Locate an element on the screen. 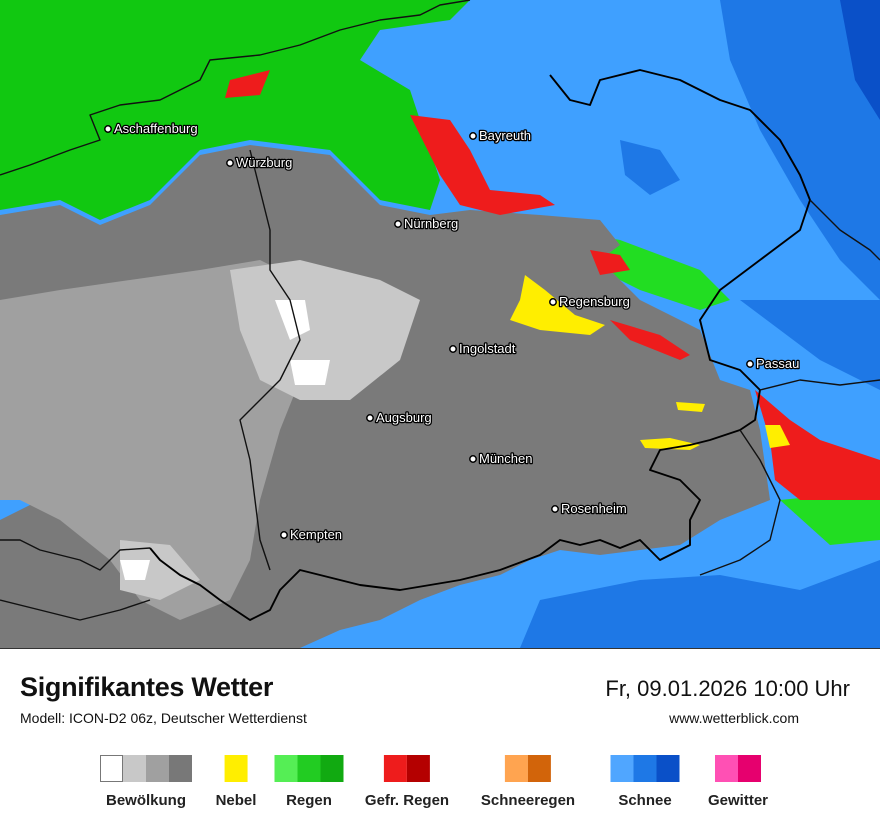 This screenshot has width=880, height=830. city-label: Würzburg is located at coordinates (264, 162).